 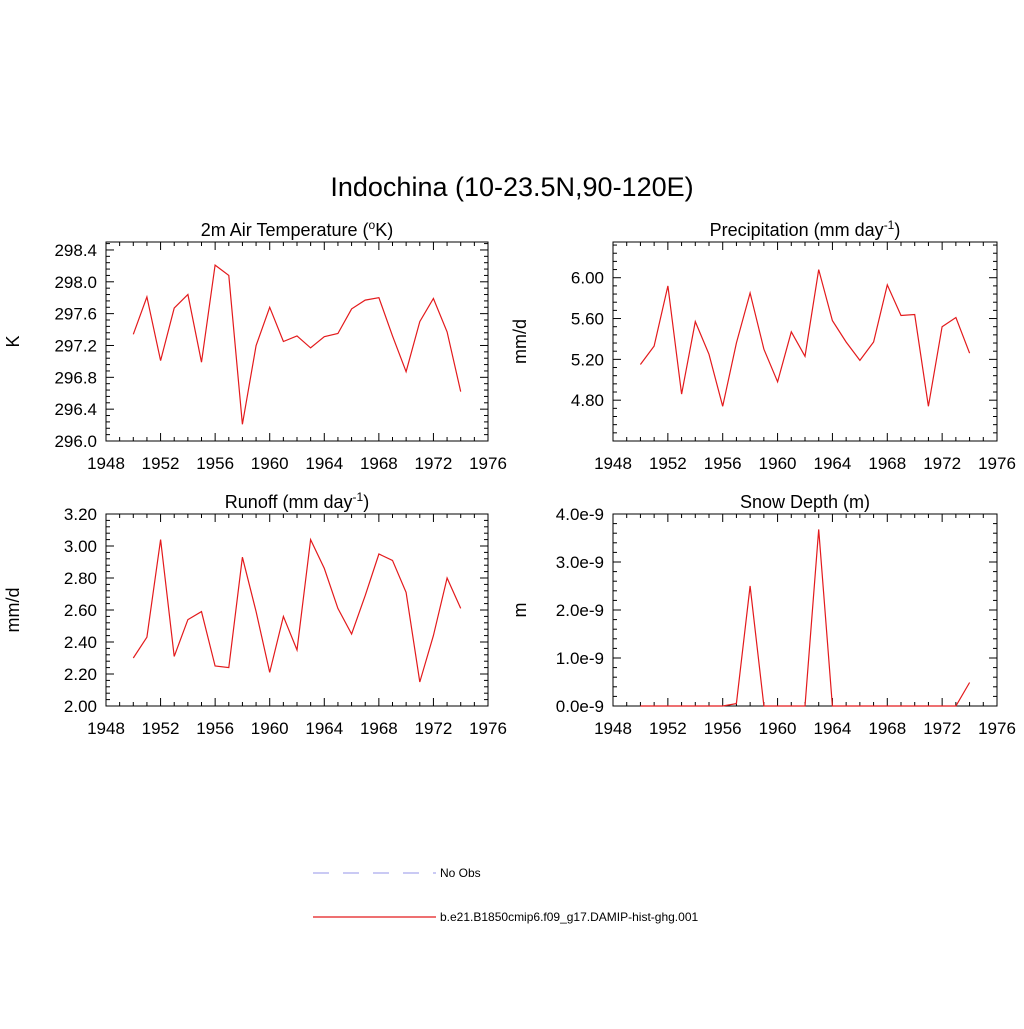 What do you see at coordinates (580, 706) in the screenshot?
I see `y-tick-label: 0.0e-9` at bounding box center [580, 706].